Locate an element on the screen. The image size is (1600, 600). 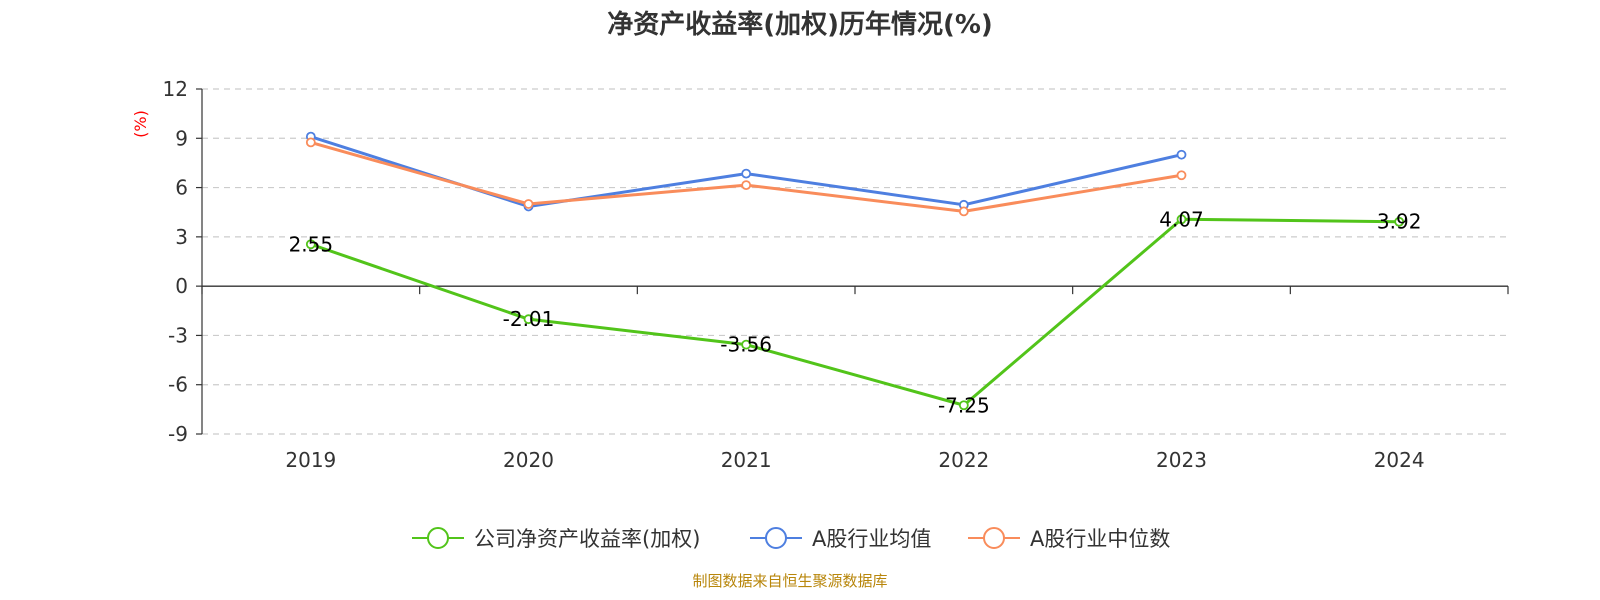
data-label: -7.25 is located at coordinates (964, 405).